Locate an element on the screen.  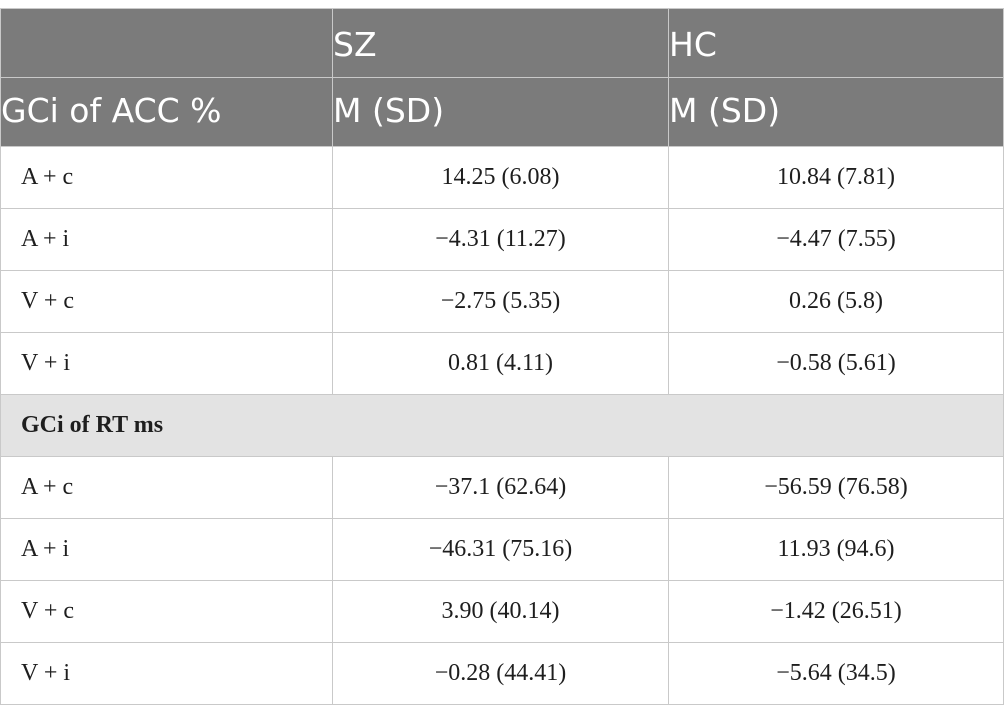
sz-value: 0.81 (4.11) is located at coordinates (500, 363).